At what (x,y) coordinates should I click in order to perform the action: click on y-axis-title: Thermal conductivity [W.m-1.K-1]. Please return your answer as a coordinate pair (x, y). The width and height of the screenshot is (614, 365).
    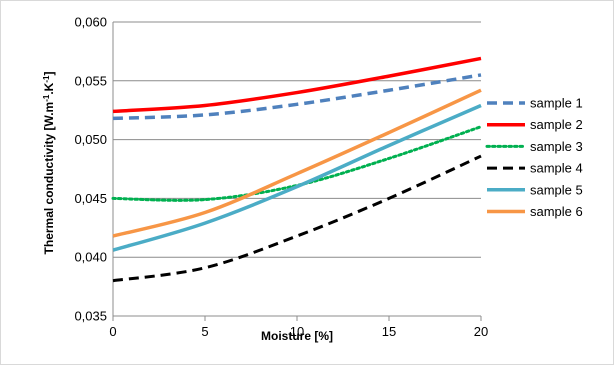
    Looking at the image, I should click on (49, 163).